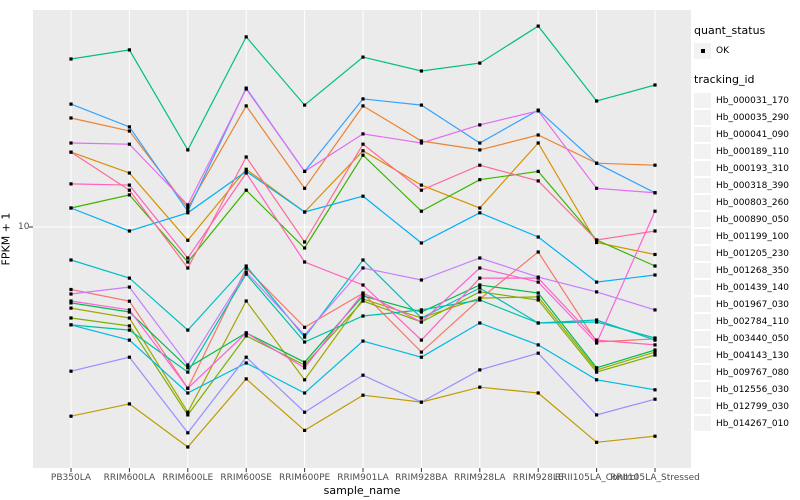  I want to click on legend-entry: Hb_001967_030, so click(746, 304).